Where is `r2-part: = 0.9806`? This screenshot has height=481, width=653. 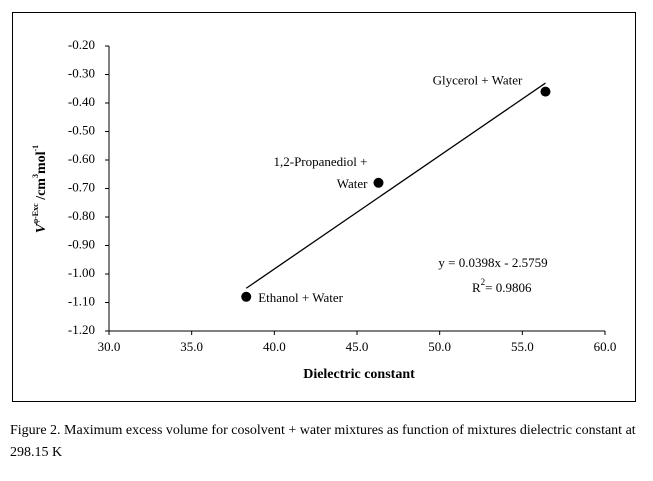
r2-part: = 0.9806 is located at coordinates (508, 287).